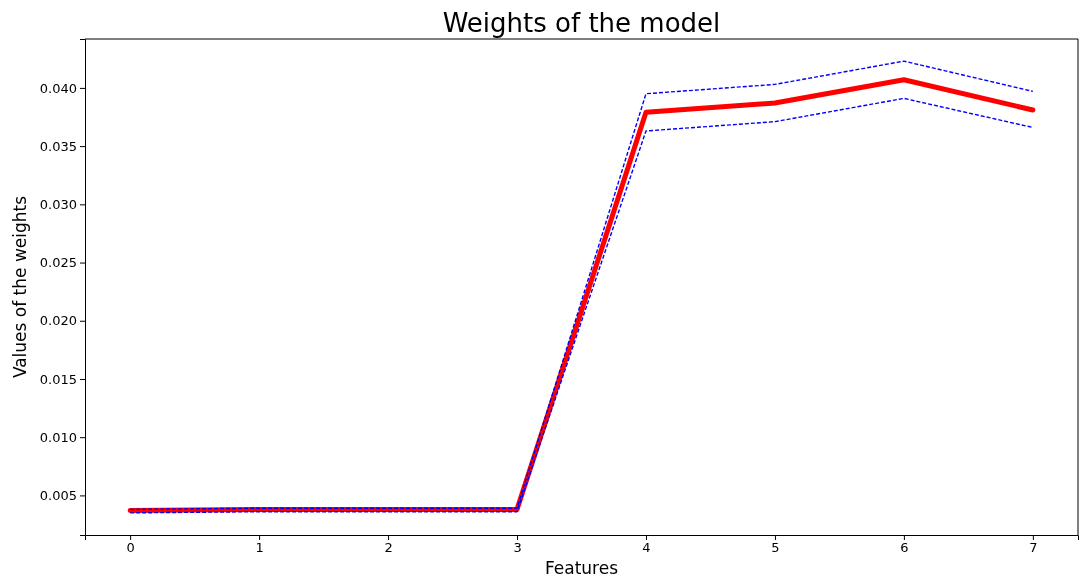 The image size is (1080, 579). I want to click on y-axis-title: Values of the weights, so click(20, 287).